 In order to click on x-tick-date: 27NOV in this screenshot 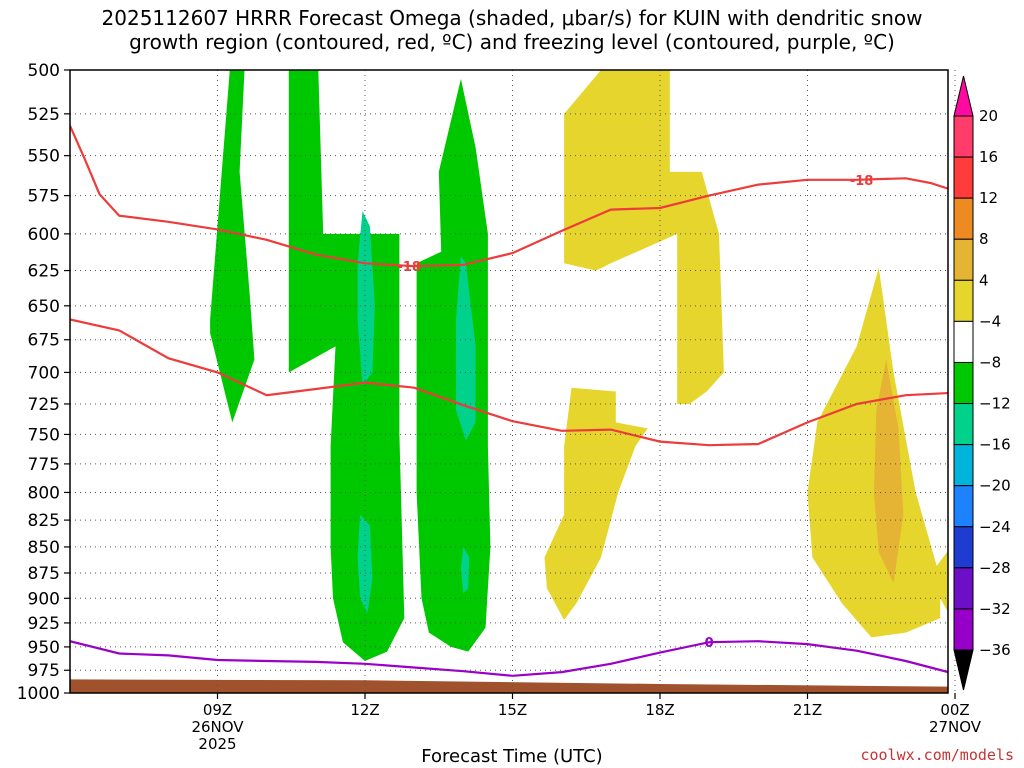, I will do `click(955, 727)`.